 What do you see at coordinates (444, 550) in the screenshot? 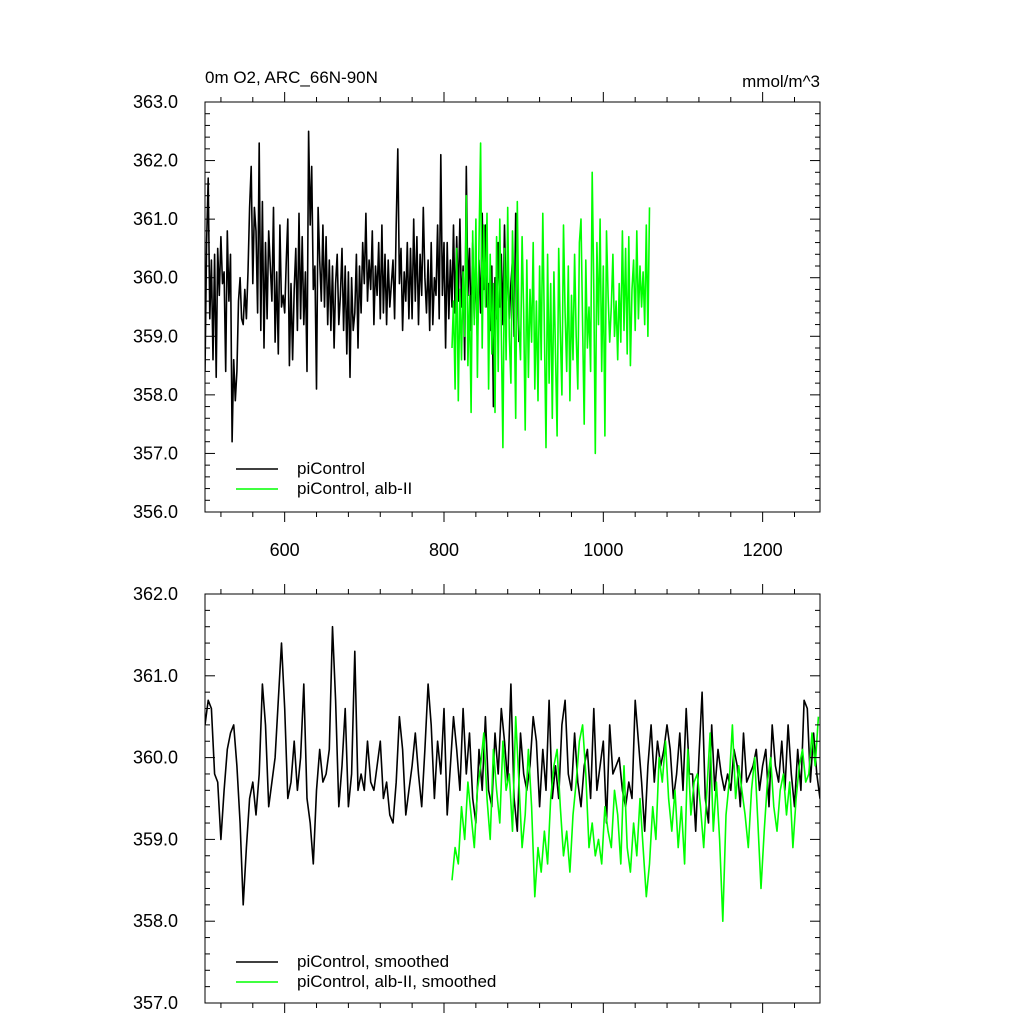
I see `top-x-tick-label: 800` at bounding box center [444, 550].